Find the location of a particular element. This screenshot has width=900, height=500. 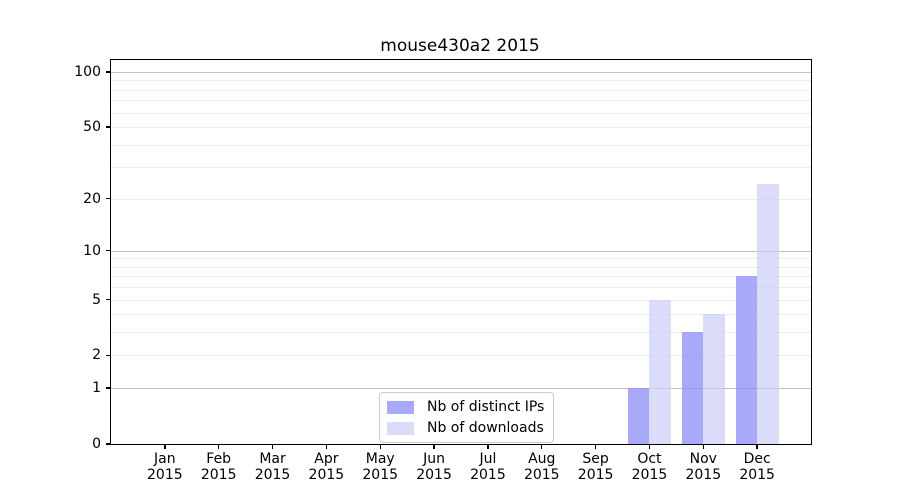

bar-distinct-ips-nov is located at coordinates (692, 388).